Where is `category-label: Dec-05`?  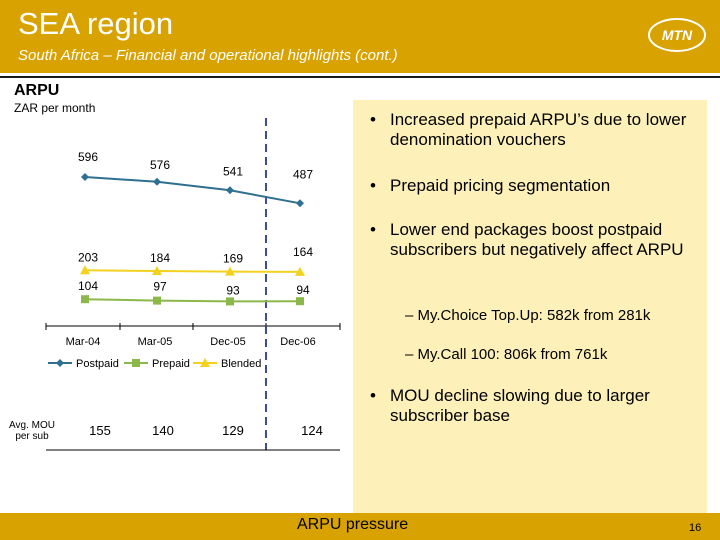
category-label: Dec-05 is located at coordinates (227, 342).